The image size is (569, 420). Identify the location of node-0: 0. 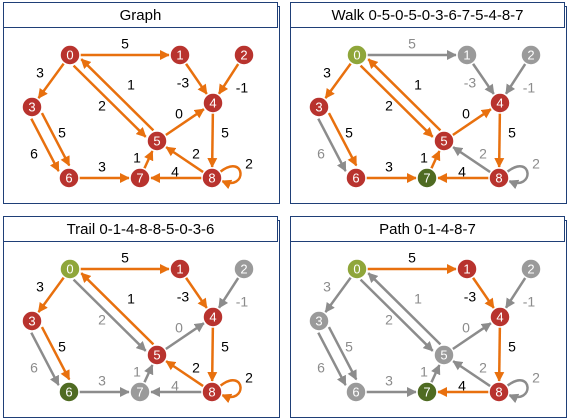
(70, 55).